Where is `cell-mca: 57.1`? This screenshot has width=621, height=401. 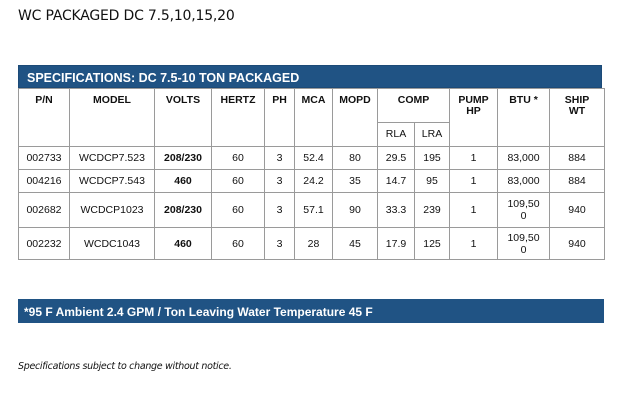
cell-mca: 57.1 is located at coordinates (313, 210).